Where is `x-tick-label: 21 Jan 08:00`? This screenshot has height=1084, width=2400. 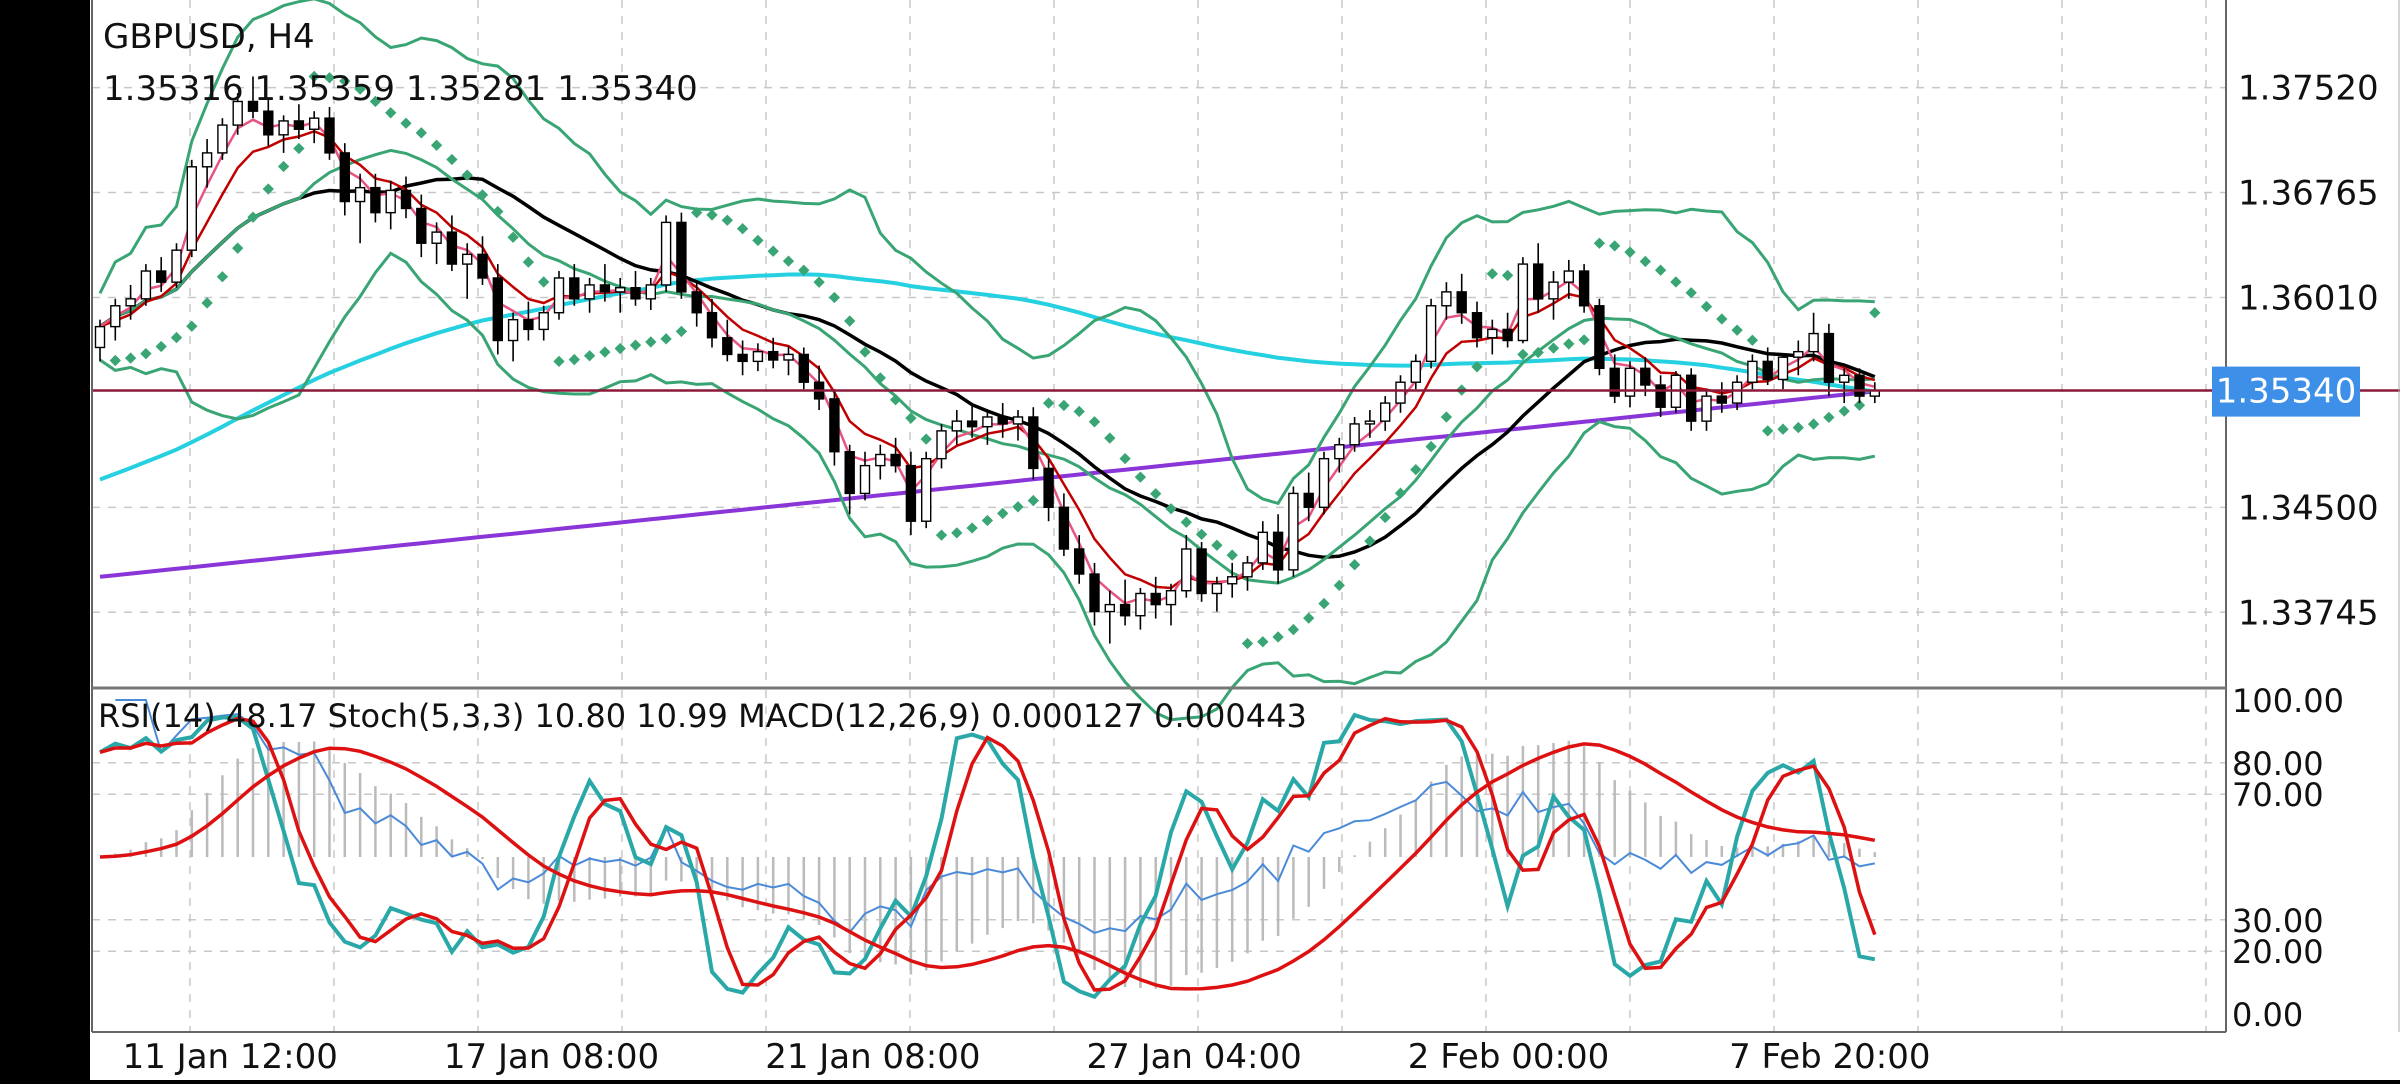 x-tick-label: 21 Jan 08:00 is located at coordinates (872, 1057).